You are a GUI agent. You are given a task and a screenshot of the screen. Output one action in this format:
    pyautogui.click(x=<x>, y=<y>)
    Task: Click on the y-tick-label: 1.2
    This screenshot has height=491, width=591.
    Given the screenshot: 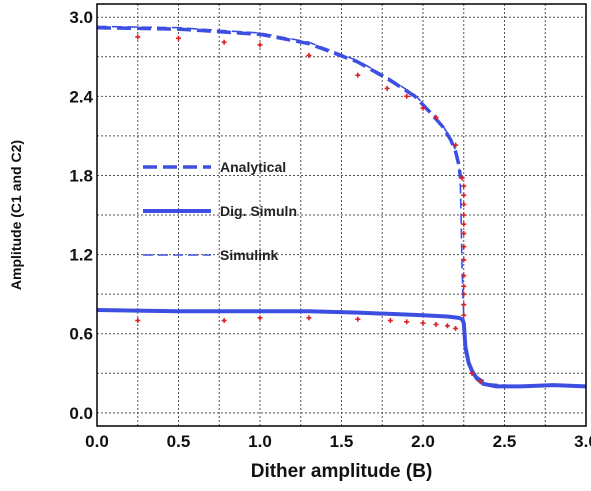 What is the action you would take?
    pyautogui.click(x=81, y=255)
    